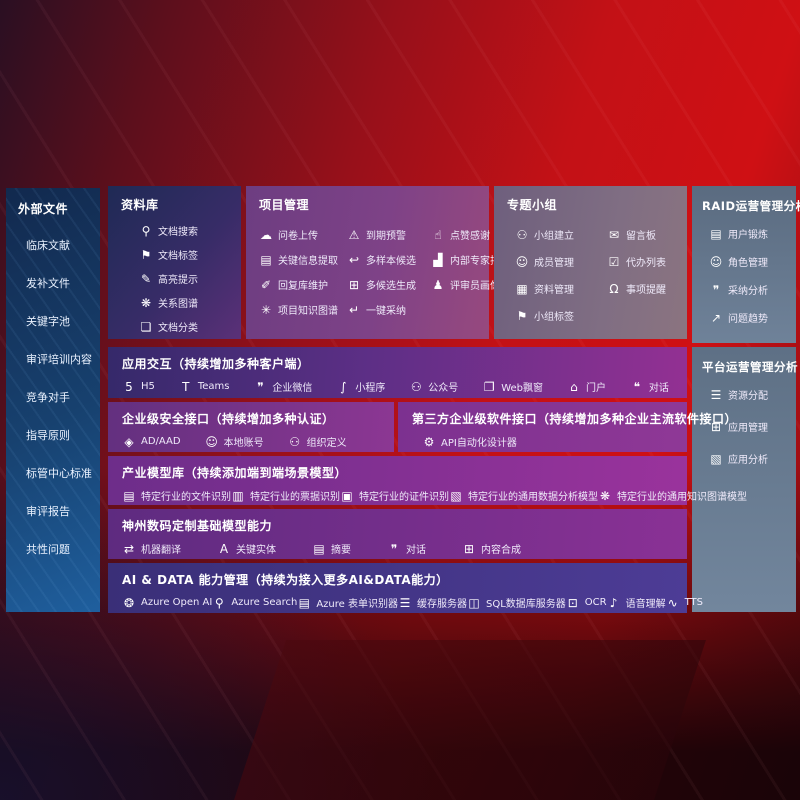 Image resolution: width=800 pixels, height=800 pixels. I want to click on security-items: ◈ AD/AAD ☺ 本地账号 ⚇ 组织定义, so click(251, 442).